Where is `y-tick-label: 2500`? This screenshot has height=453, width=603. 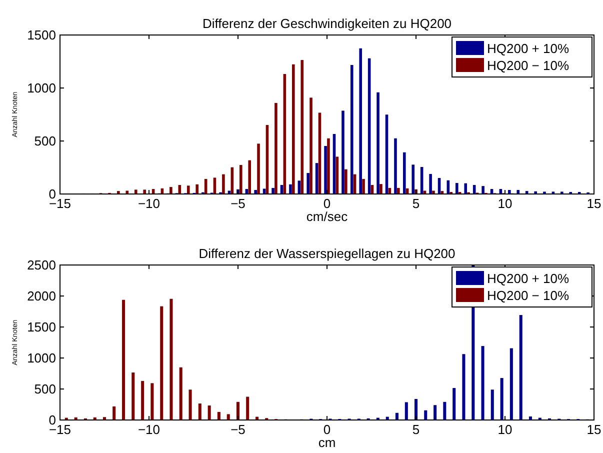
y-tick-label: 2500 is located at coordinates (41, 265).